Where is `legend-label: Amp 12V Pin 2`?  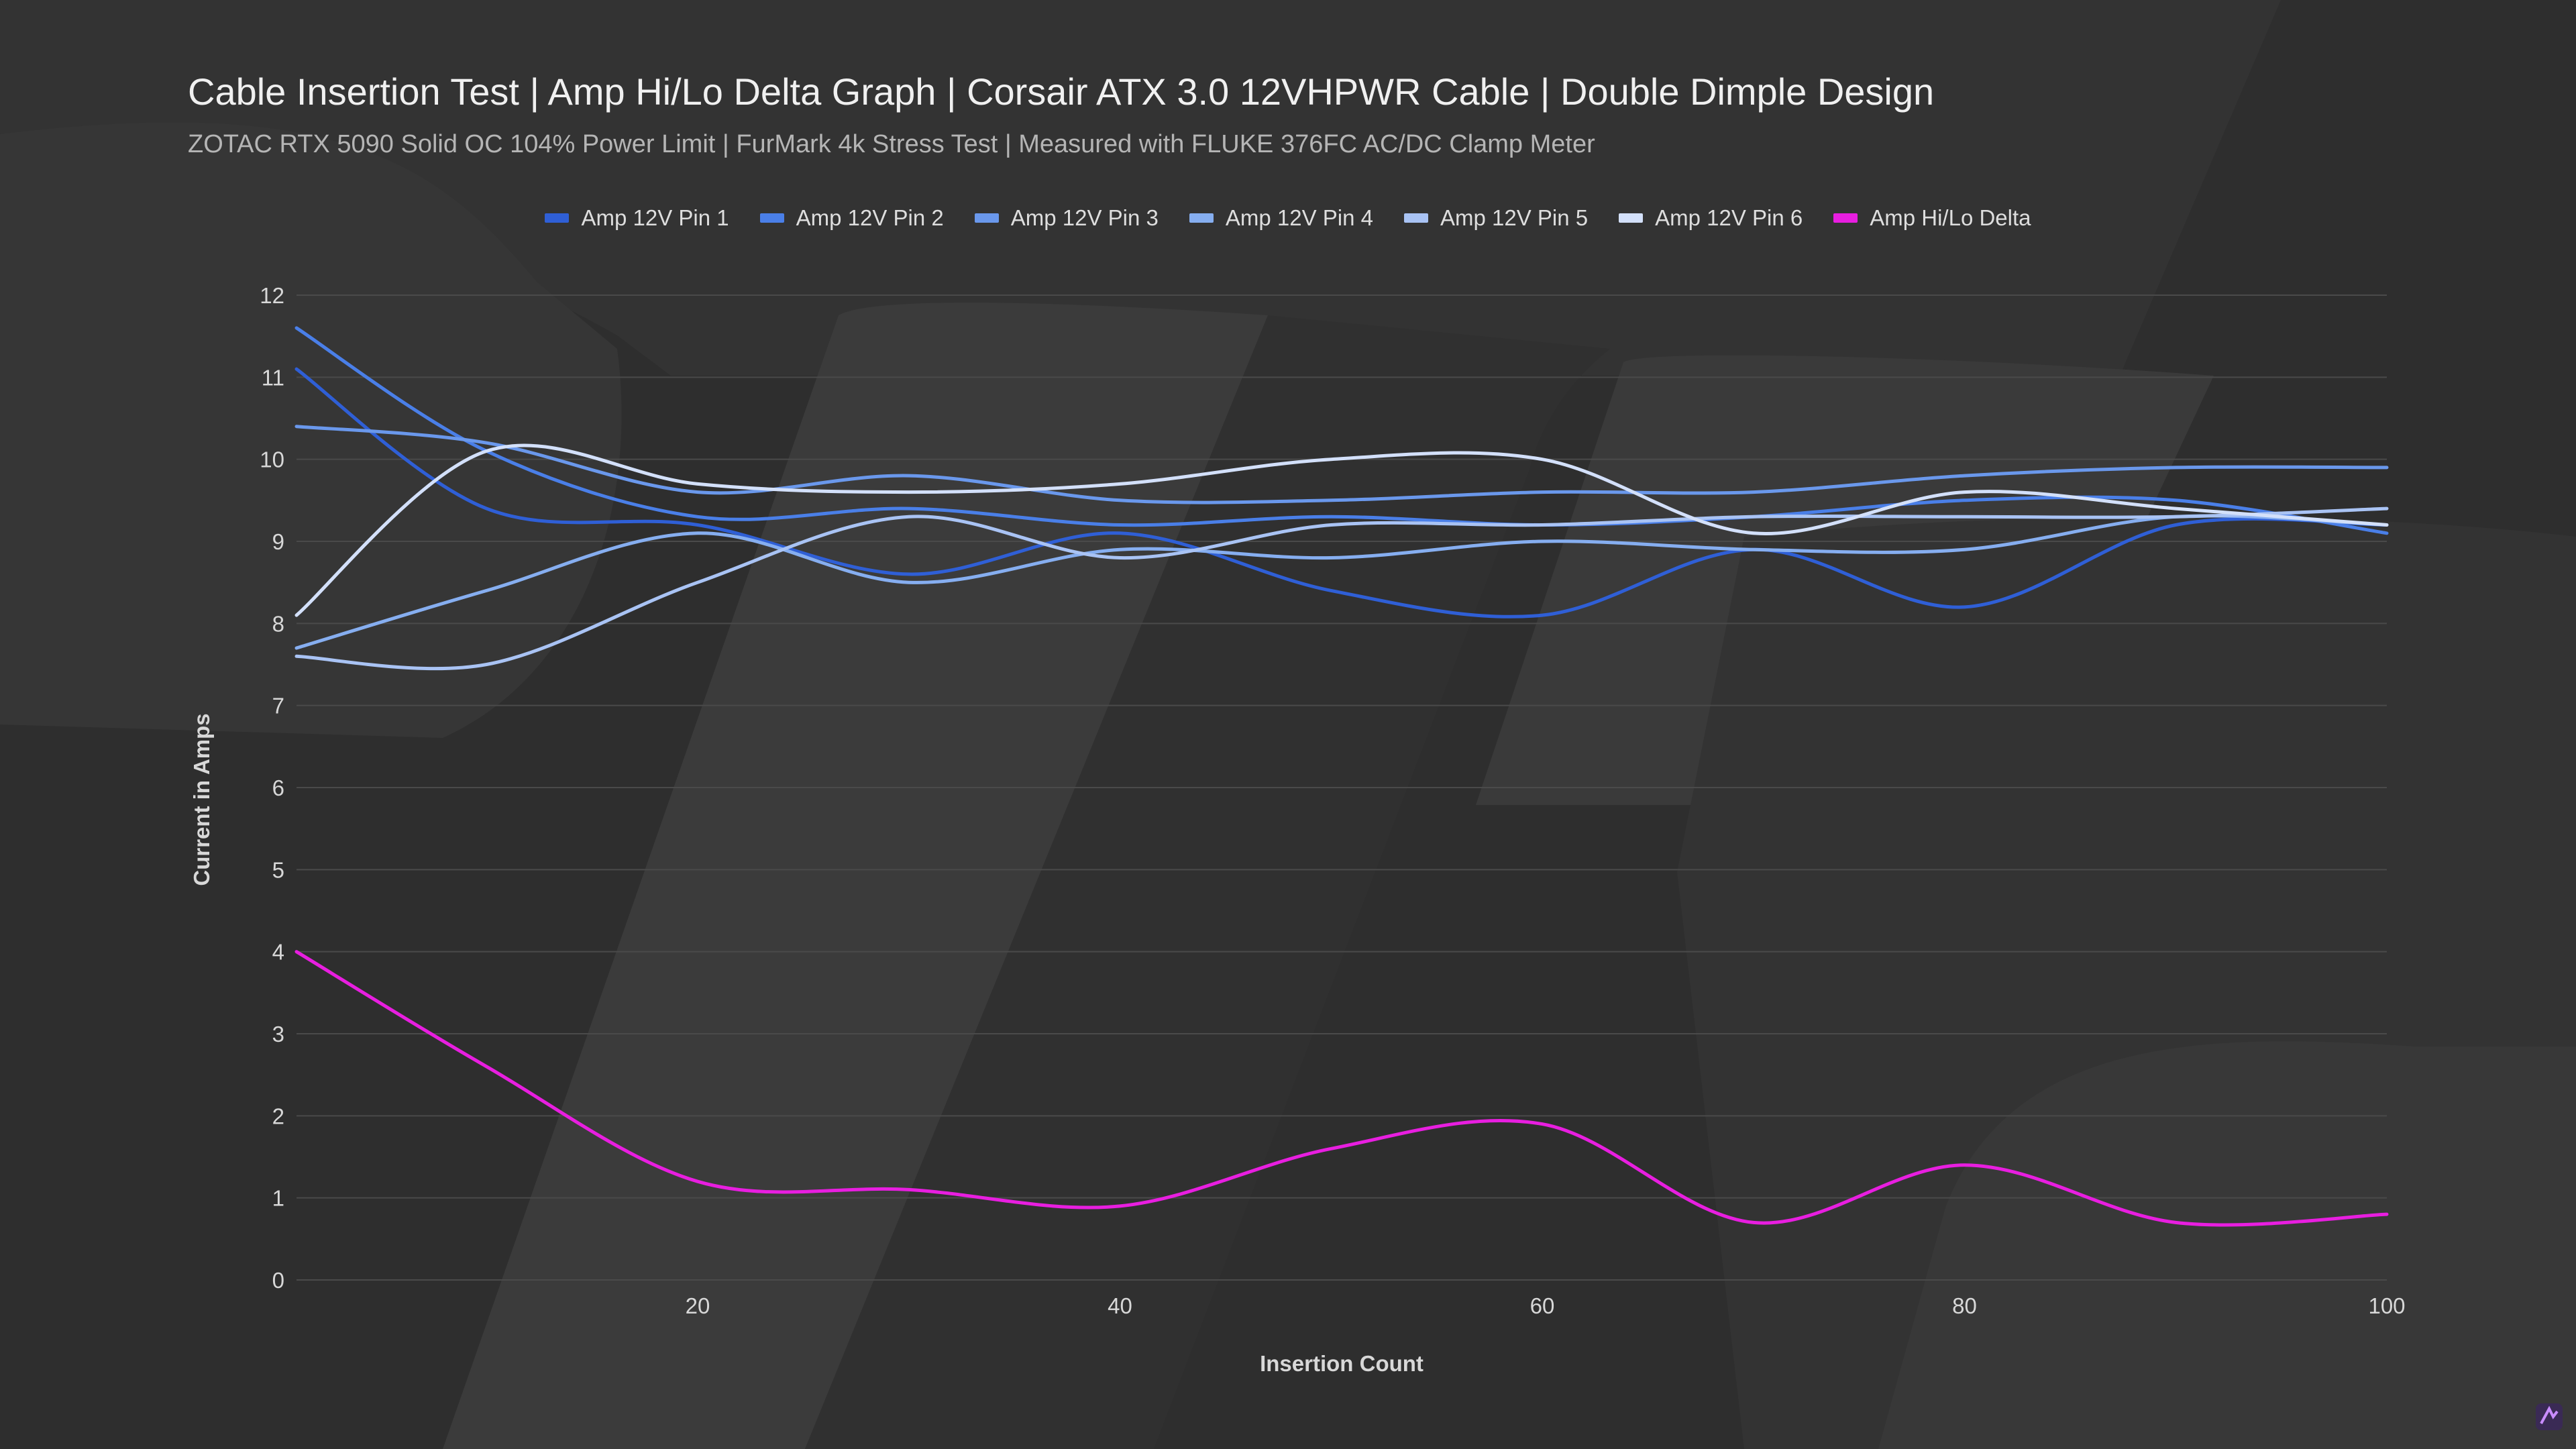
legend-label: Amp 12V Pin 2 is located at coordinates (870, 217).